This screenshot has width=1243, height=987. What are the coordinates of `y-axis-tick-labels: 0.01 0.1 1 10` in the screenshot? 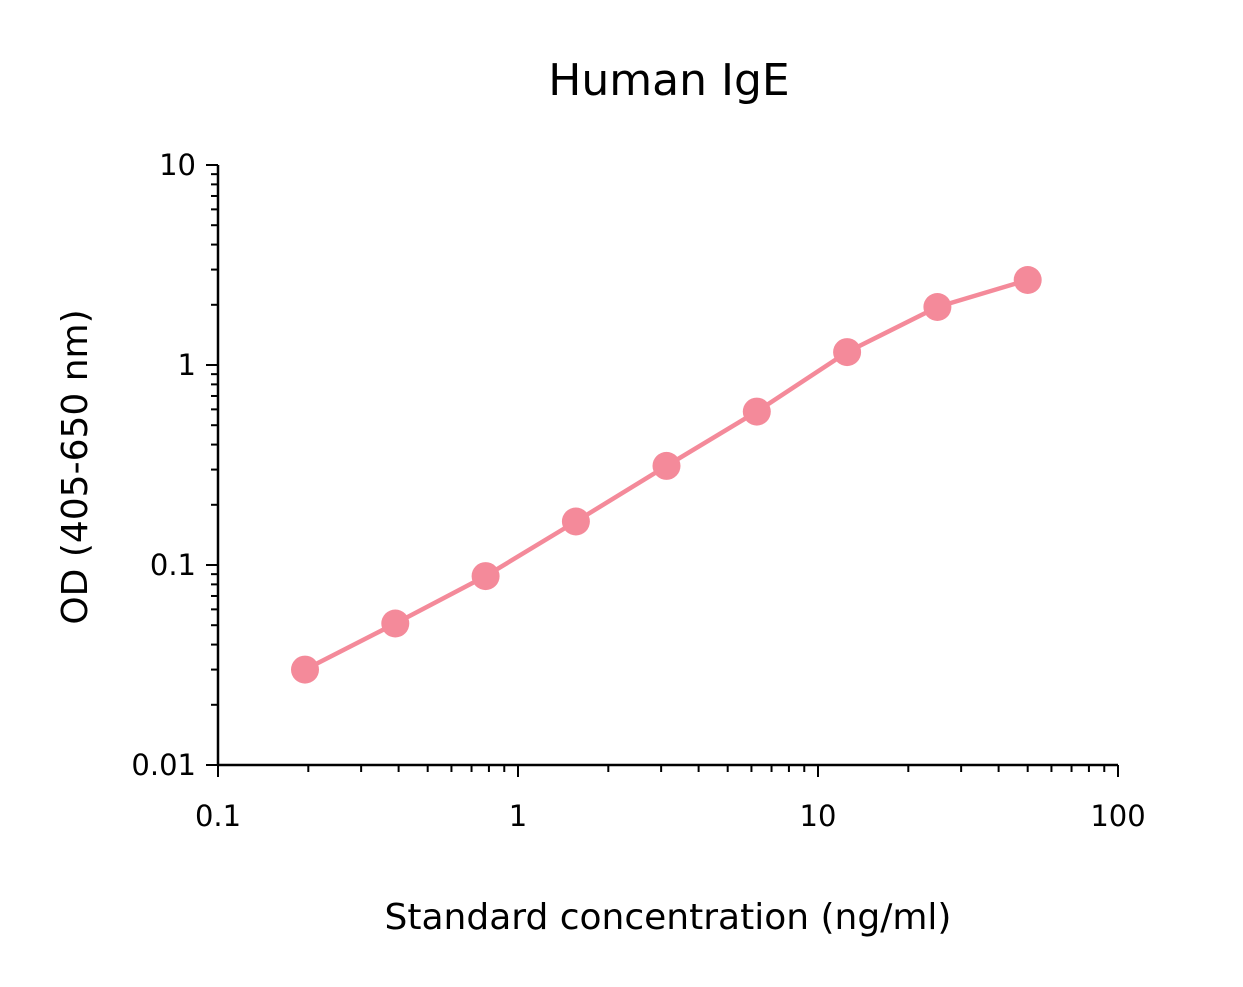 It's located at (163, 465).